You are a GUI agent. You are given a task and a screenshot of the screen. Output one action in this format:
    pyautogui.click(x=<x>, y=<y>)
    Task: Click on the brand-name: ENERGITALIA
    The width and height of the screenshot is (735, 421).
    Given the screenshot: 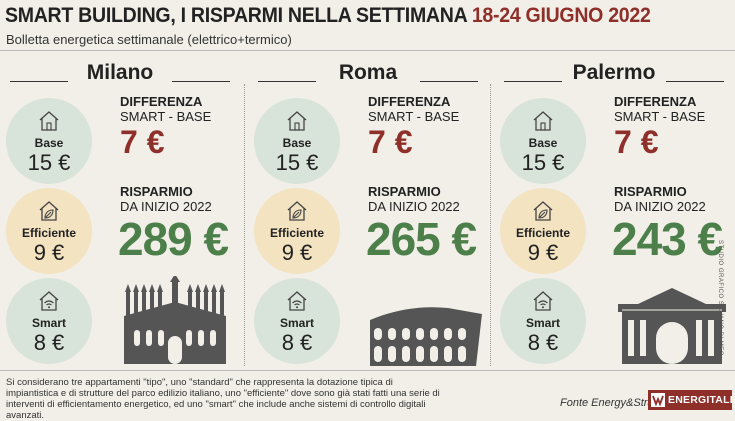 What is the action you would take?
    pyautogui.click(x=701, y=400)
    